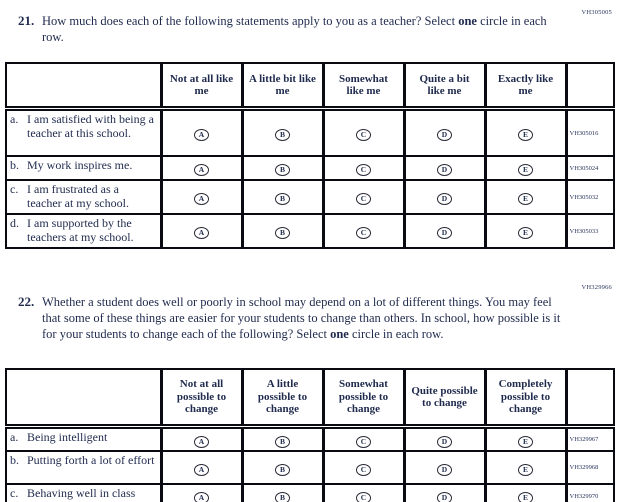 The height and width of the screenshot is (502, 621). I want to click on q22-a-cell-5: E, so click(525, 438).